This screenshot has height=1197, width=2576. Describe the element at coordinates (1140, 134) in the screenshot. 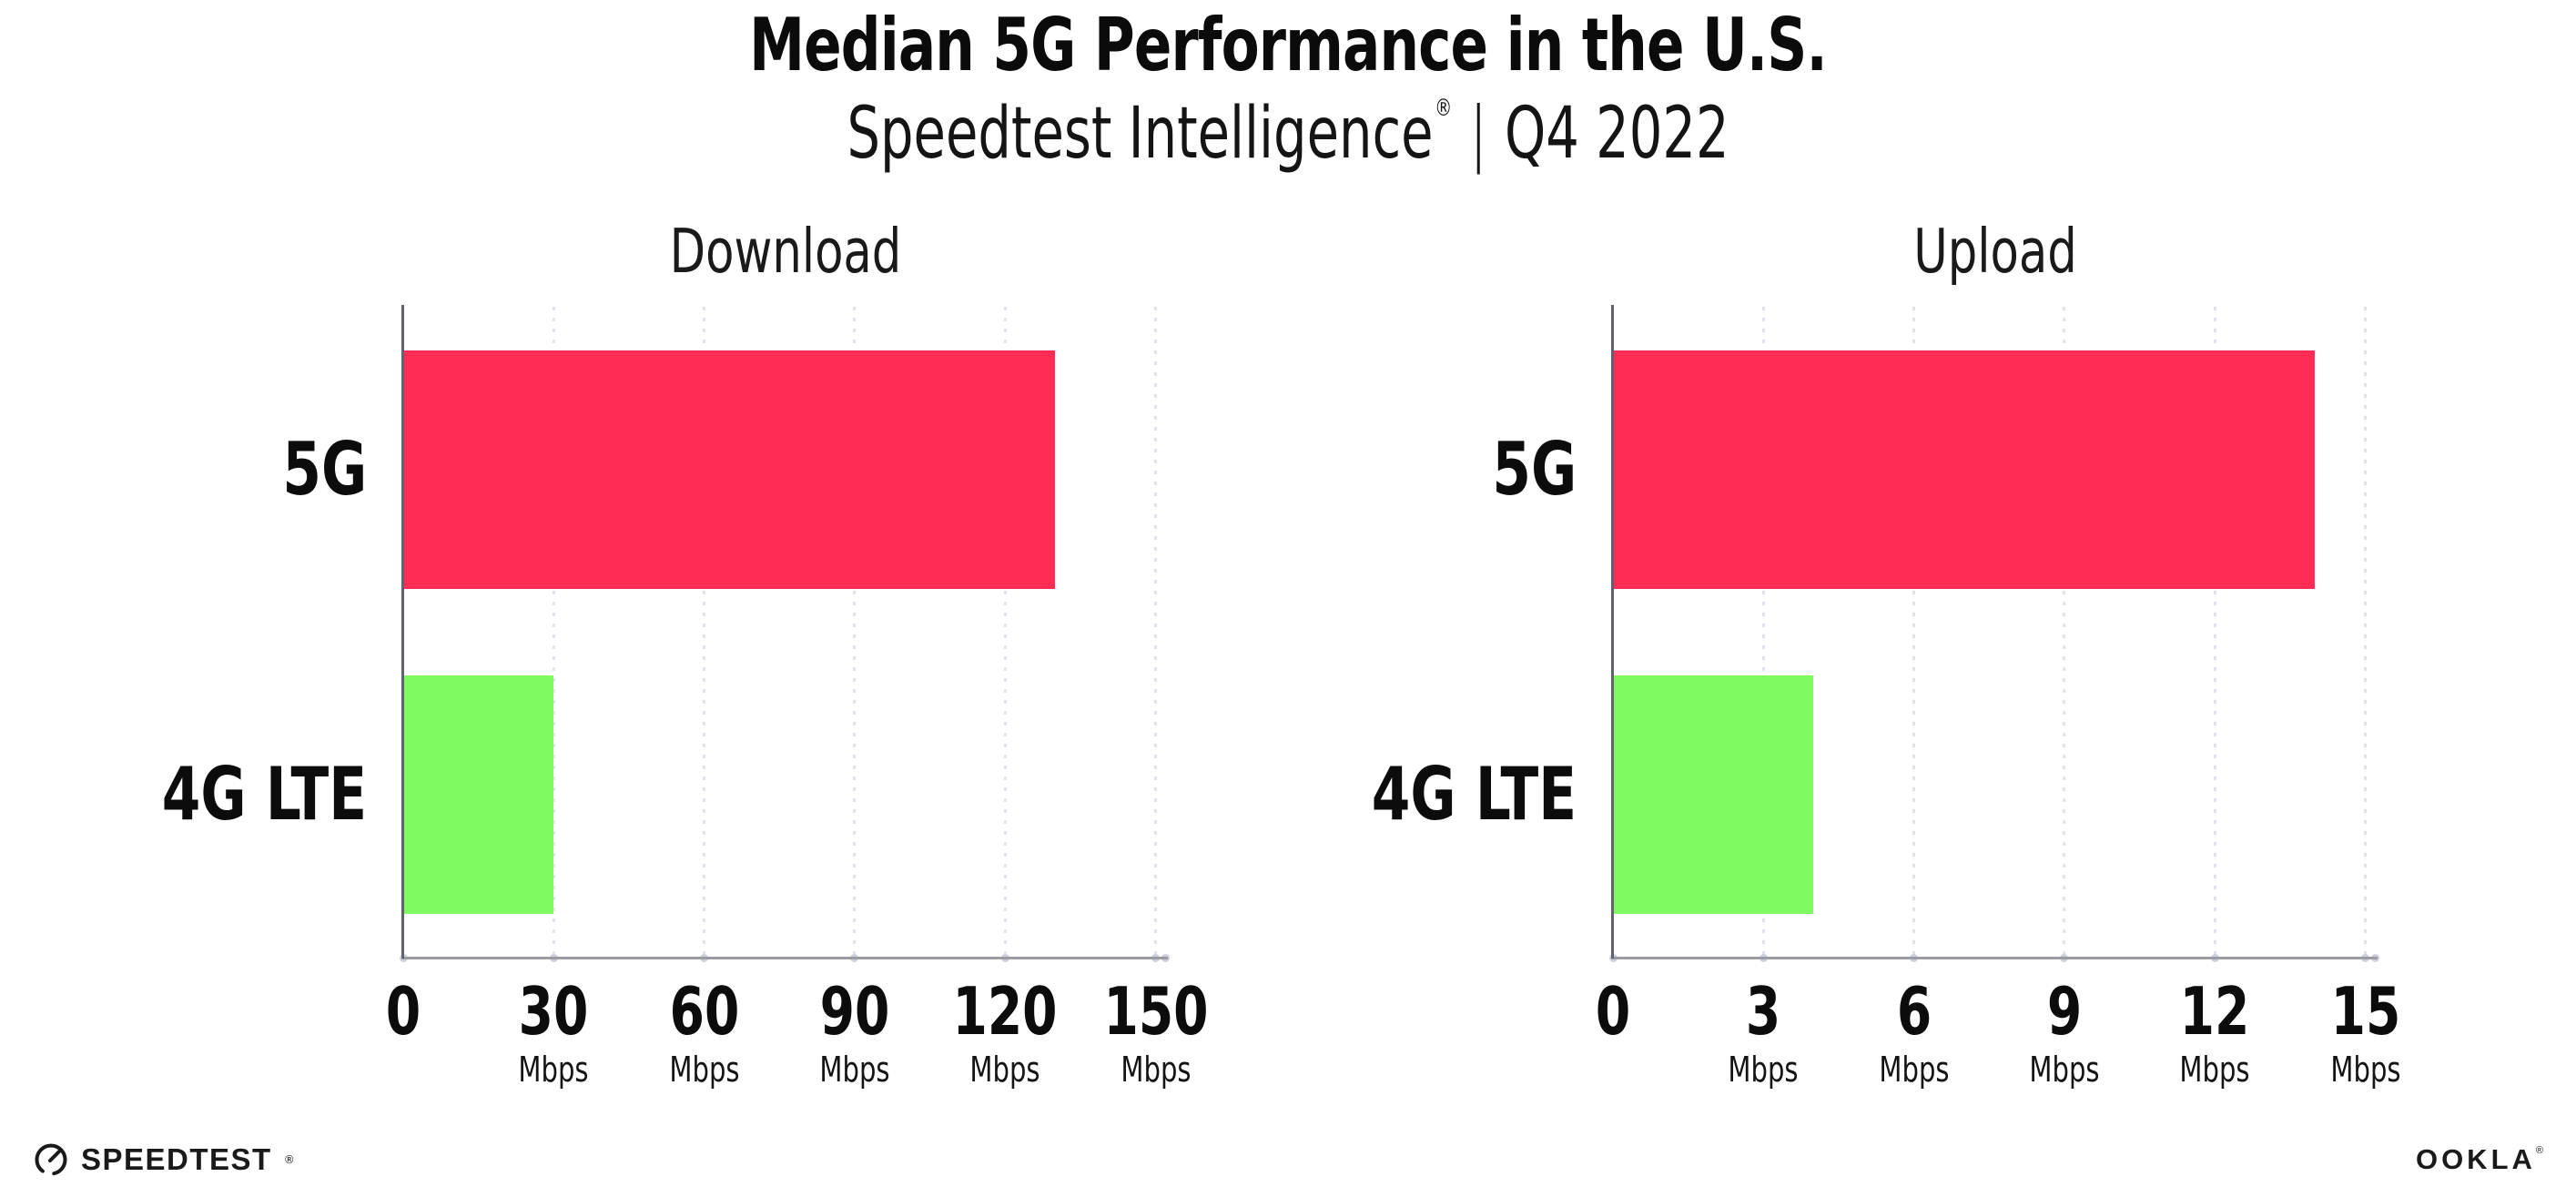

I see `subtitle-brand: Speedtest Intelligence` at that location.